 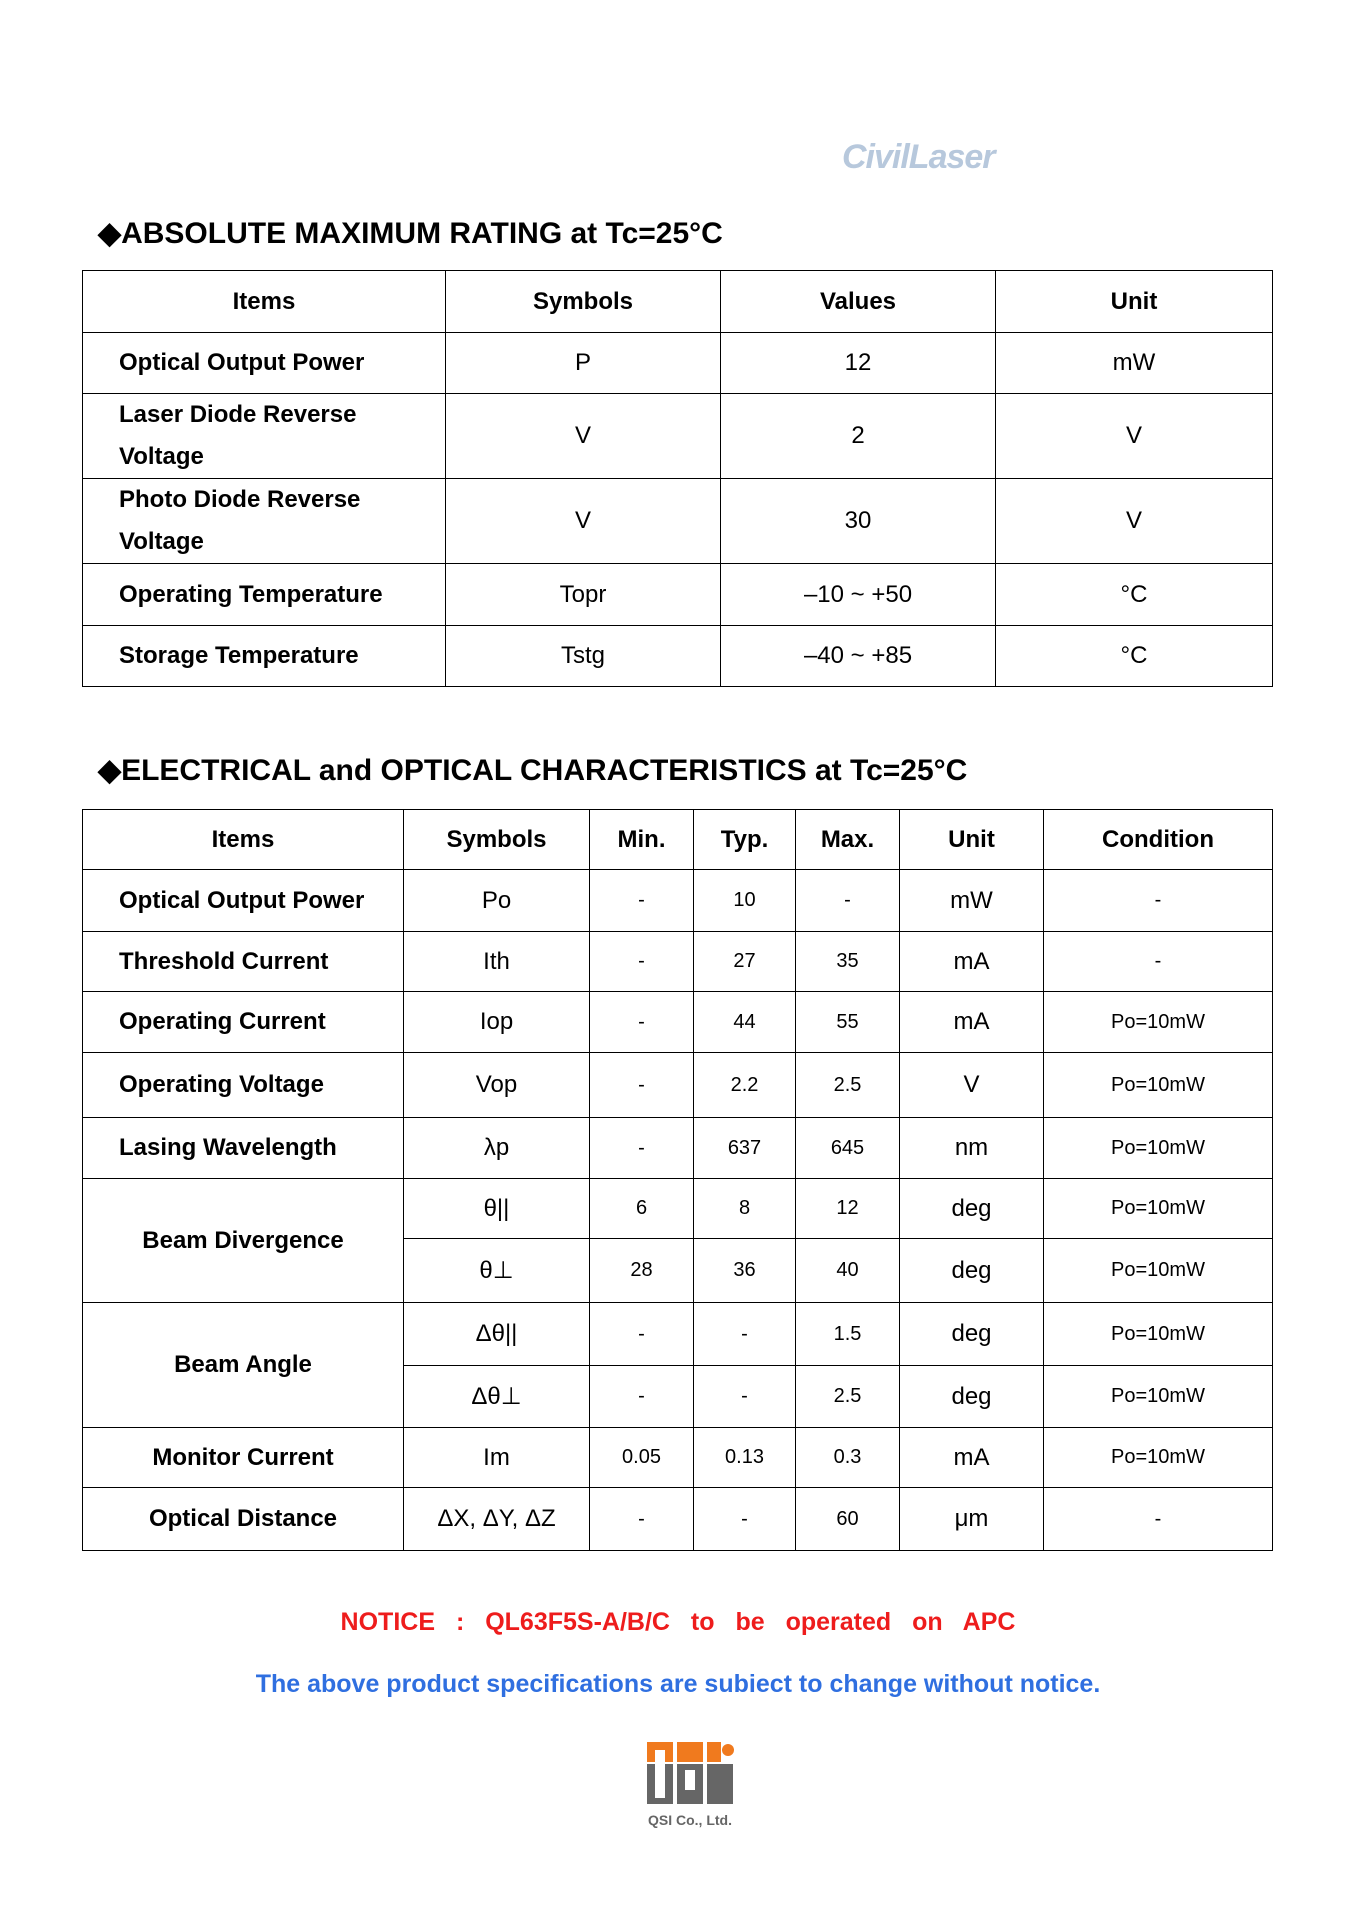 I want to click on table-cell: 2.2, so click(x=744, y=1085).